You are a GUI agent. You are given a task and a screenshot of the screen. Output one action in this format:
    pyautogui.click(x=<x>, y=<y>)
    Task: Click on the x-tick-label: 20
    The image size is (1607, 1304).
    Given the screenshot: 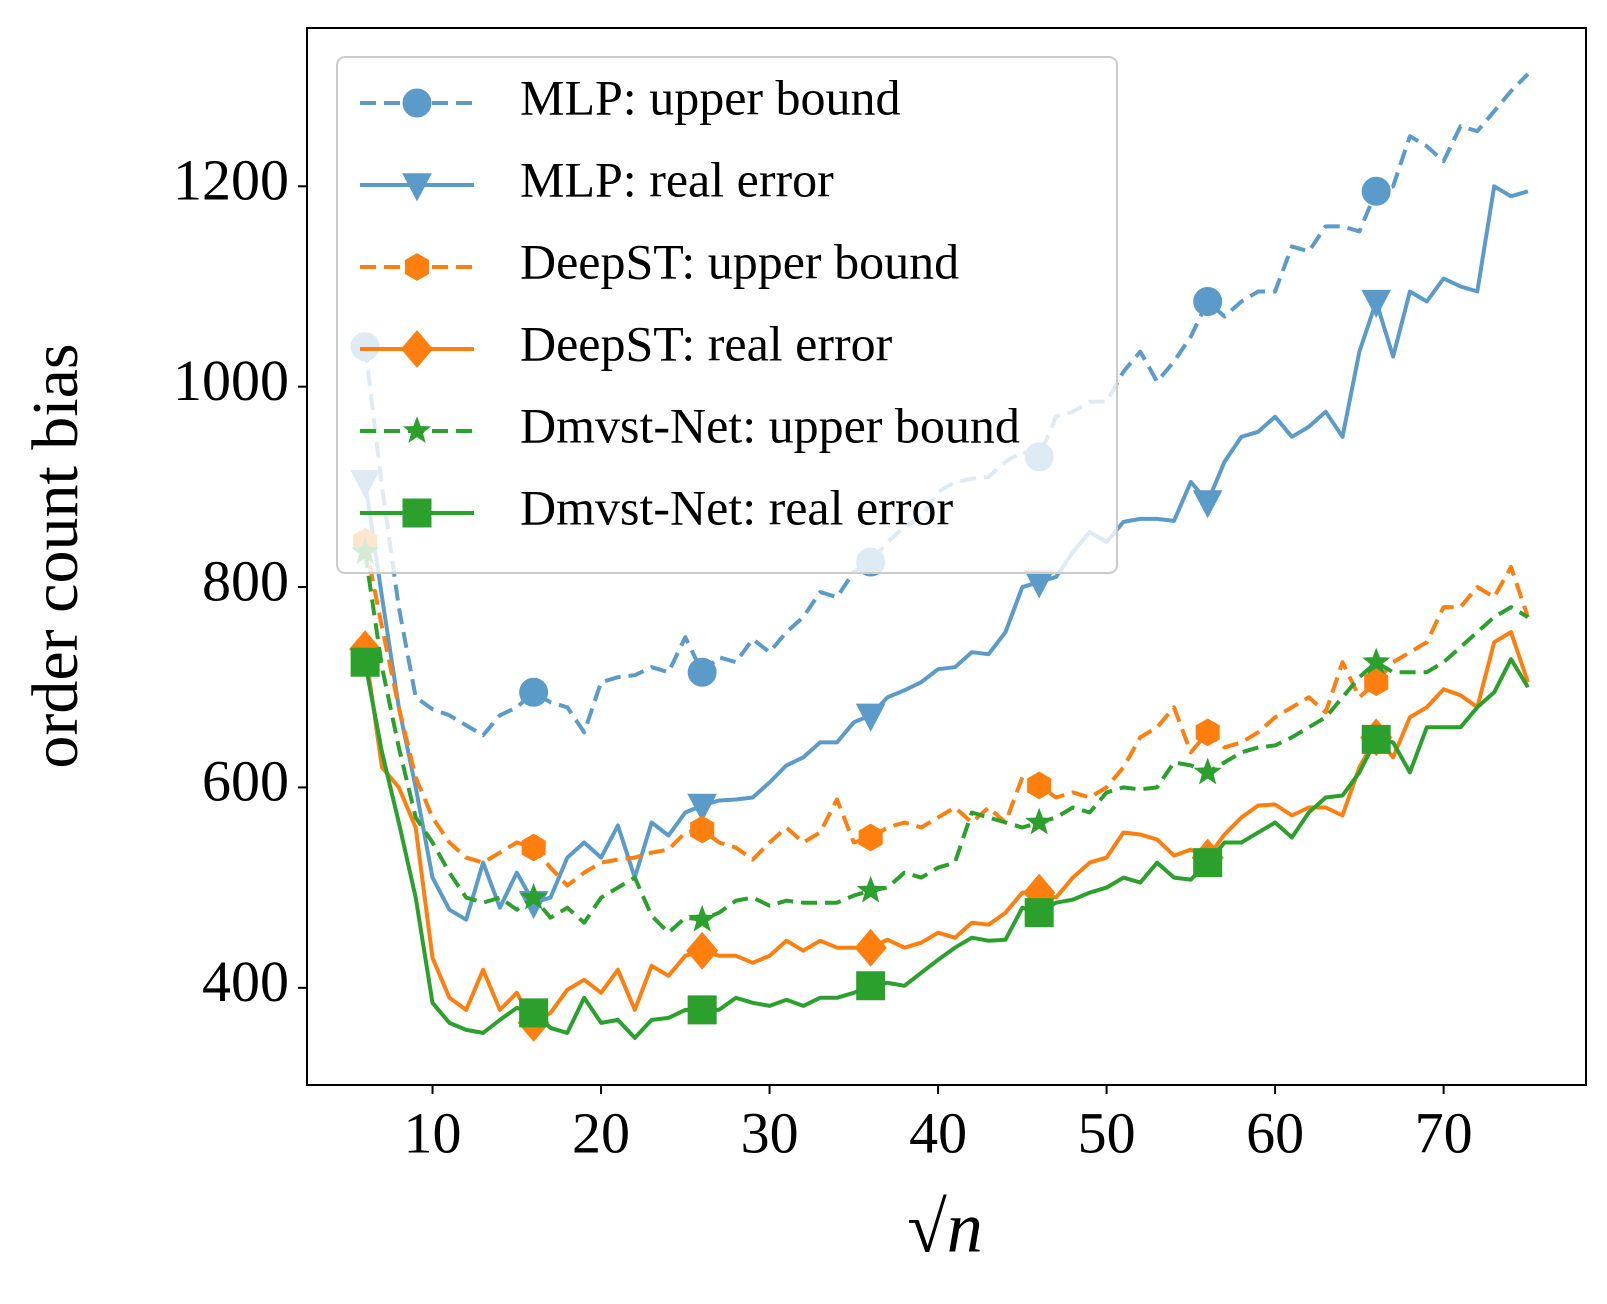 What is the action you would take?
    pyautogui.click(x=601, y=1132)
    